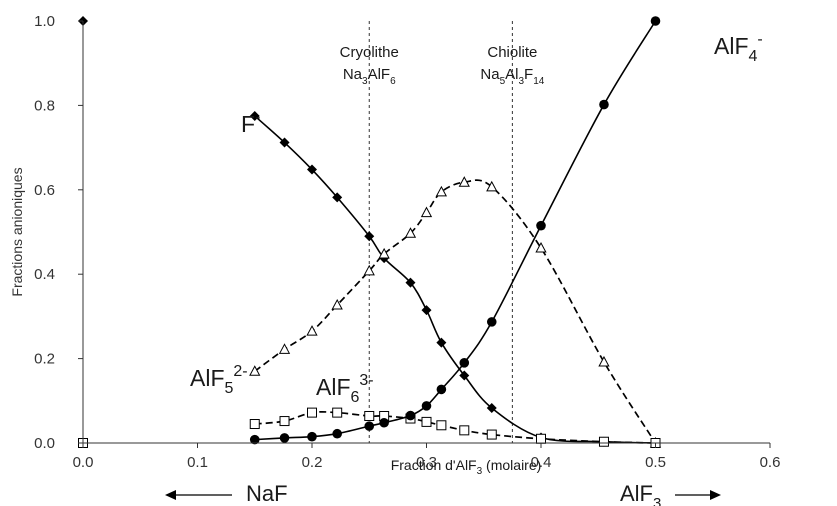  Describe the element at coordinates (770, 462) in the screenshot. I see `x-tick-label-6: 0.6` at that location.